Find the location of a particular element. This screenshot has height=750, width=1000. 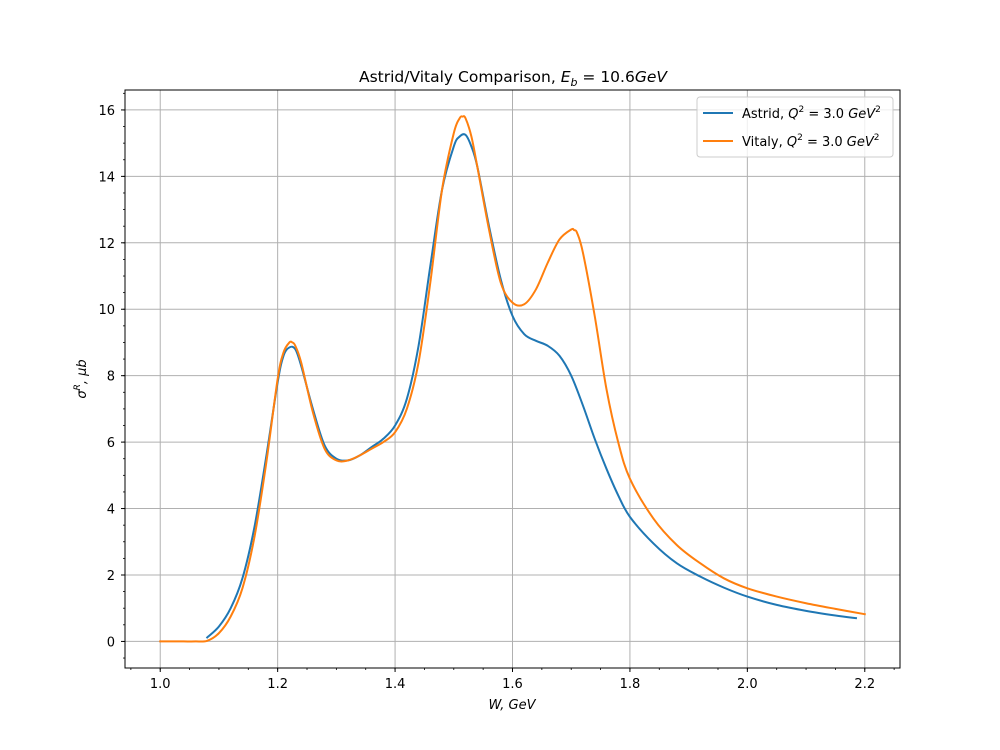

y-tick-label: 10 is located at coordinates (106, 310).